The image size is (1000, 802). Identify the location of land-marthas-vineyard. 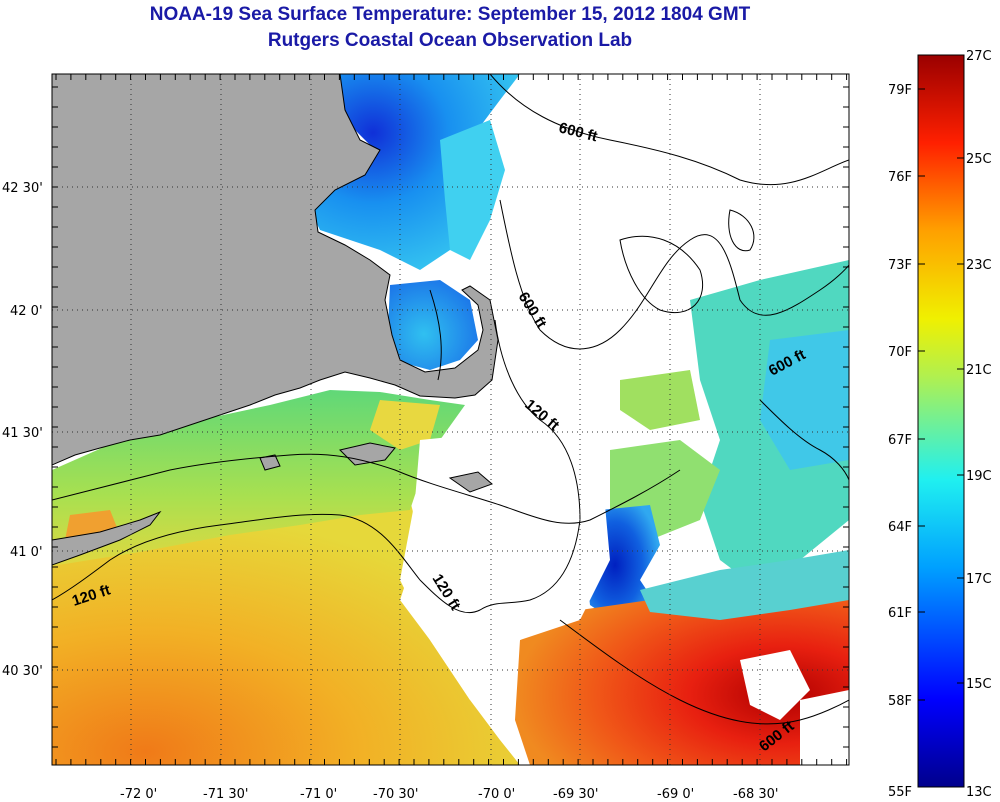
(367, 454).